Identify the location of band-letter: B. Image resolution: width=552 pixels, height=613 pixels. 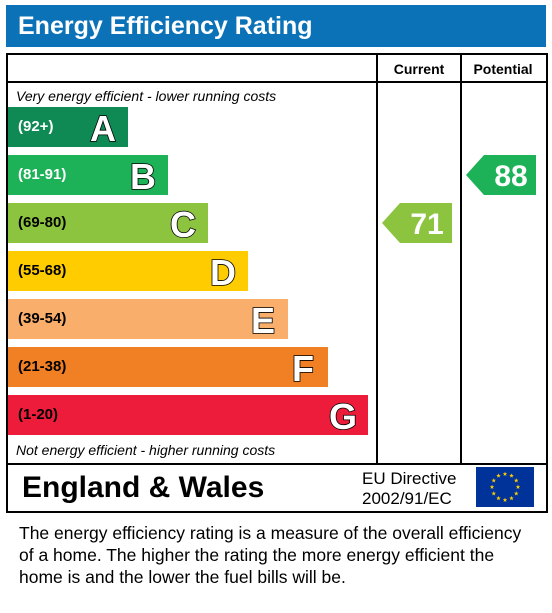
(143, 175).